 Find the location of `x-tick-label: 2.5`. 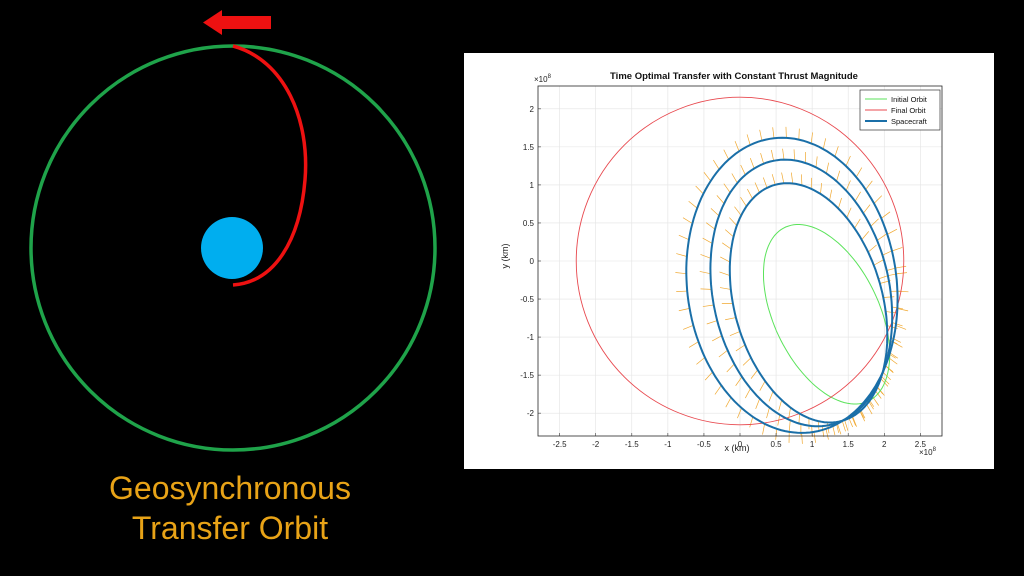

x-tick-label: 2.5 is located at coordinates (921, 444).